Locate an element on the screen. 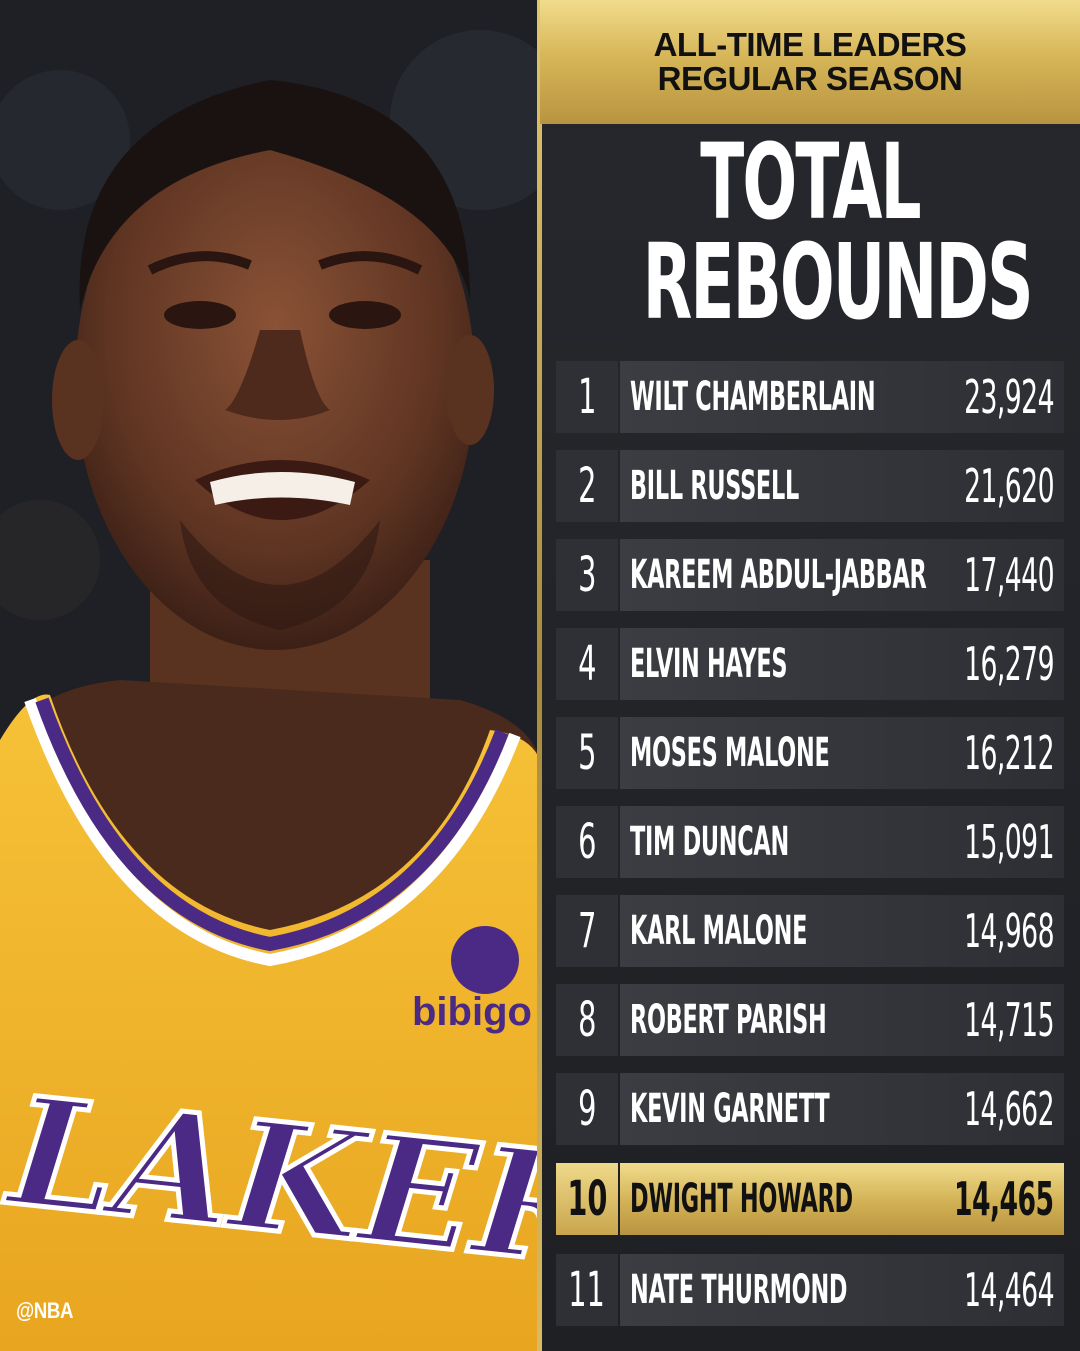 The image size is (1080, 1351). leaderboard-row: 1 WILT CHAMBERLAIN 23,924 is located at coordinates (810, 397).